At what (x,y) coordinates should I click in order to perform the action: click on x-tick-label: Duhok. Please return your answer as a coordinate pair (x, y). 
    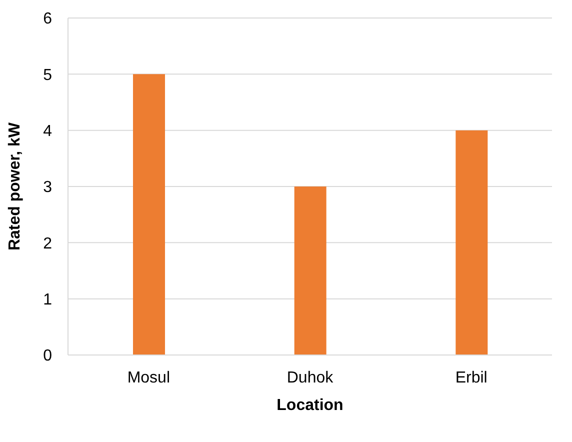
    Looking at the image, I should click on (310, 377).